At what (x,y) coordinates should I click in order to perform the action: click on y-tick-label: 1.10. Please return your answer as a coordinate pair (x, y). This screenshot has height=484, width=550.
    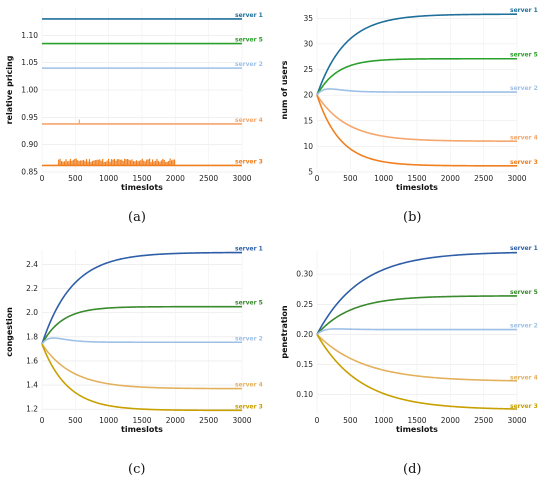
    Looking at the image, I should click on (29, 35).